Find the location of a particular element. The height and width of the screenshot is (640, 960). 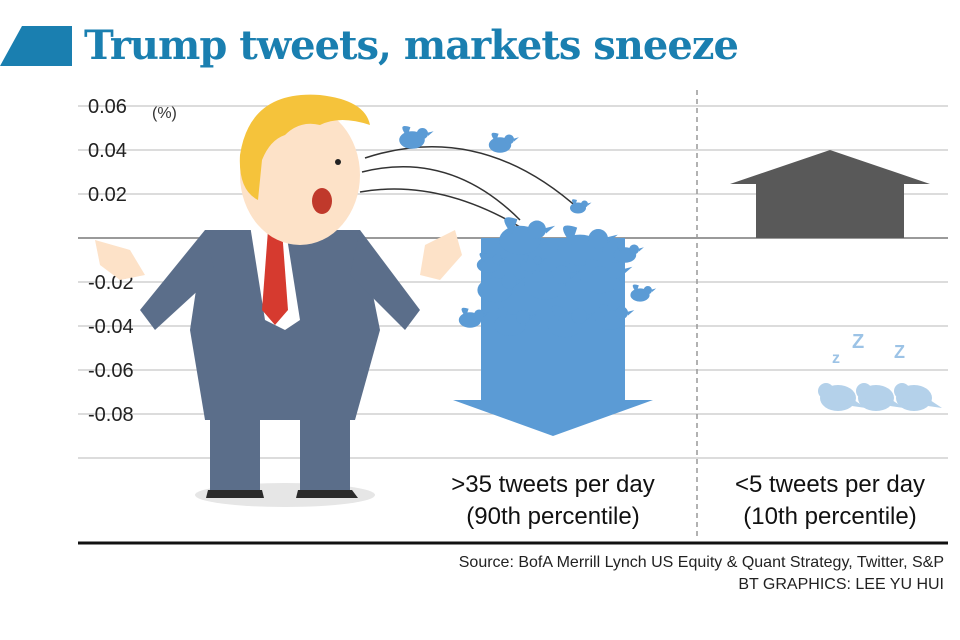

y-tick-label: 0.04 is located at coordinates (107, 151).